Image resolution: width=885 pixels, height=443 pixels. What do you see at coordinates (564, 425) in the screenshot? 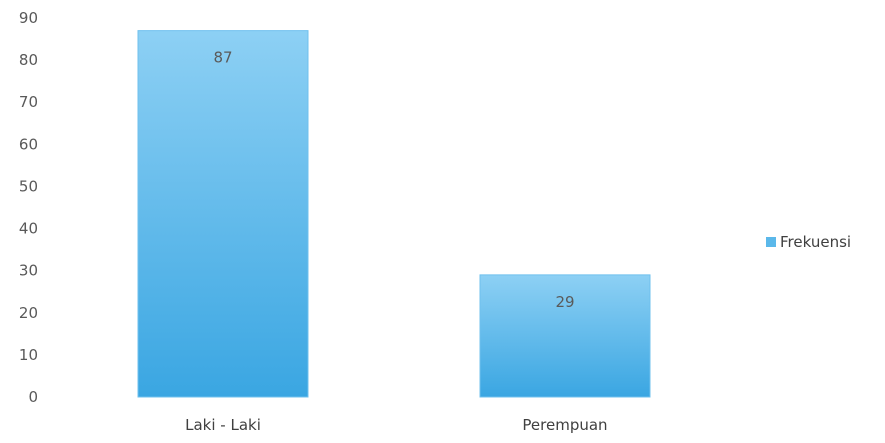
I see `x-category-label-1: Perempuan` at bounding box center [564, 425].